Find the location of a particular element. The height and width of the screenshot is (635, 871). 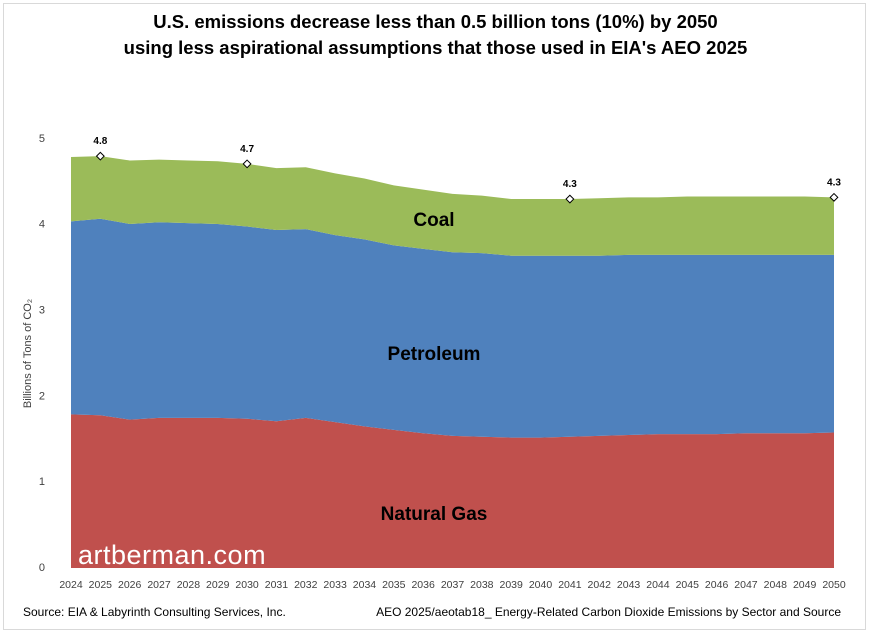

series-label-petroleum: Petroleum is located at coordinates (434, 354).